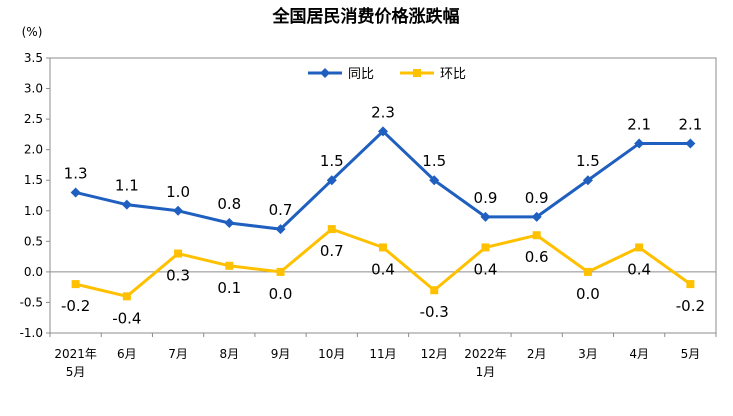  What do you see at coordinates (229, 288) in the screenshot?
I see `data-label: 0.1` at bounding box center [229, 288].